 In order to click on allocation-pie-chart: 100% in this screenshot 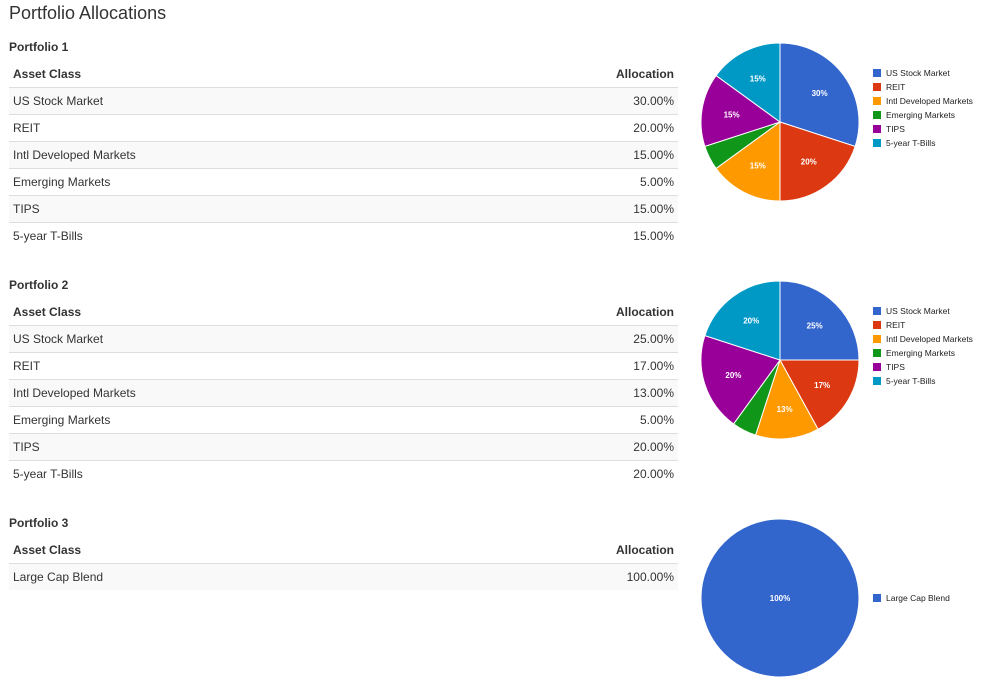, I will do `click(780, 598)`.